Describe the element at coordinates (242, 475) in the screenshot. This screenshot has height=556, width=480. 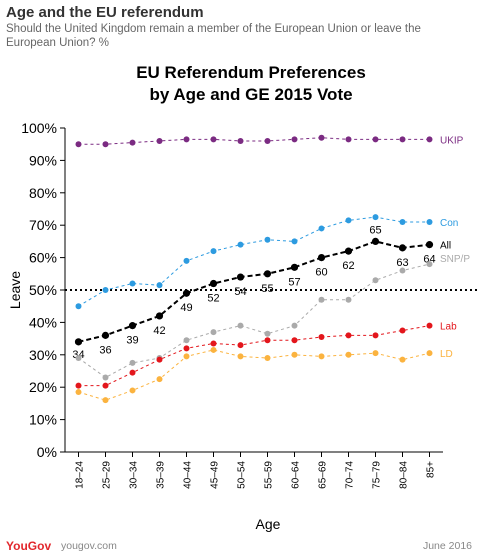
I see `x-tick-label: 50–54` at that location.